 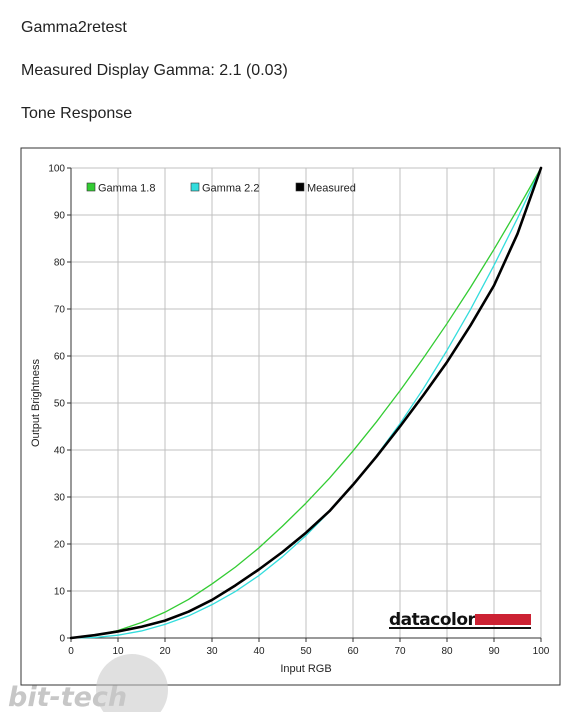 I want to click on measured-gamma-text: Measured Display Gamma: 2.1 (0.03), so click(x=154, y=70).